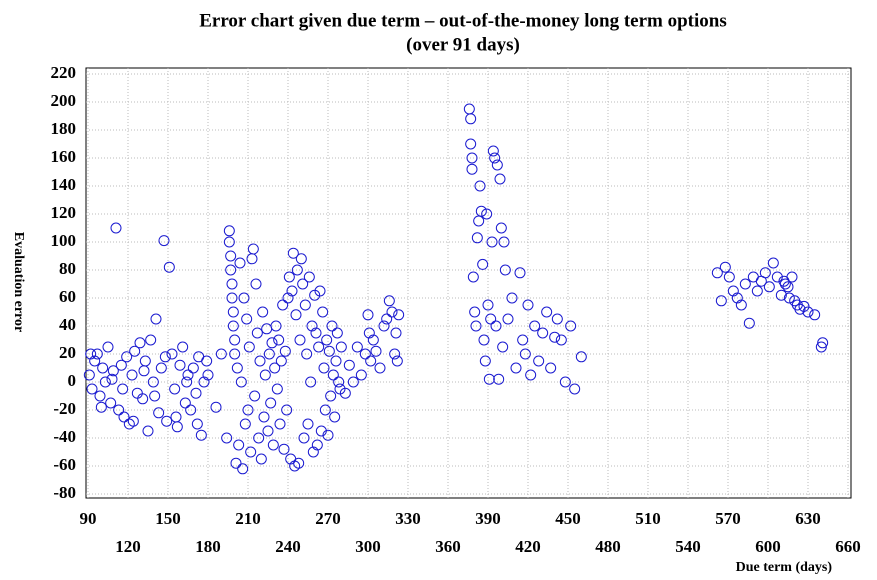 Image resolution: width=877 pixels, height=580 pixels. What do you see at coordinates (208, 546) in the screenshot?
I see `x-tick-label: 180` at bounding box center [208, 546].